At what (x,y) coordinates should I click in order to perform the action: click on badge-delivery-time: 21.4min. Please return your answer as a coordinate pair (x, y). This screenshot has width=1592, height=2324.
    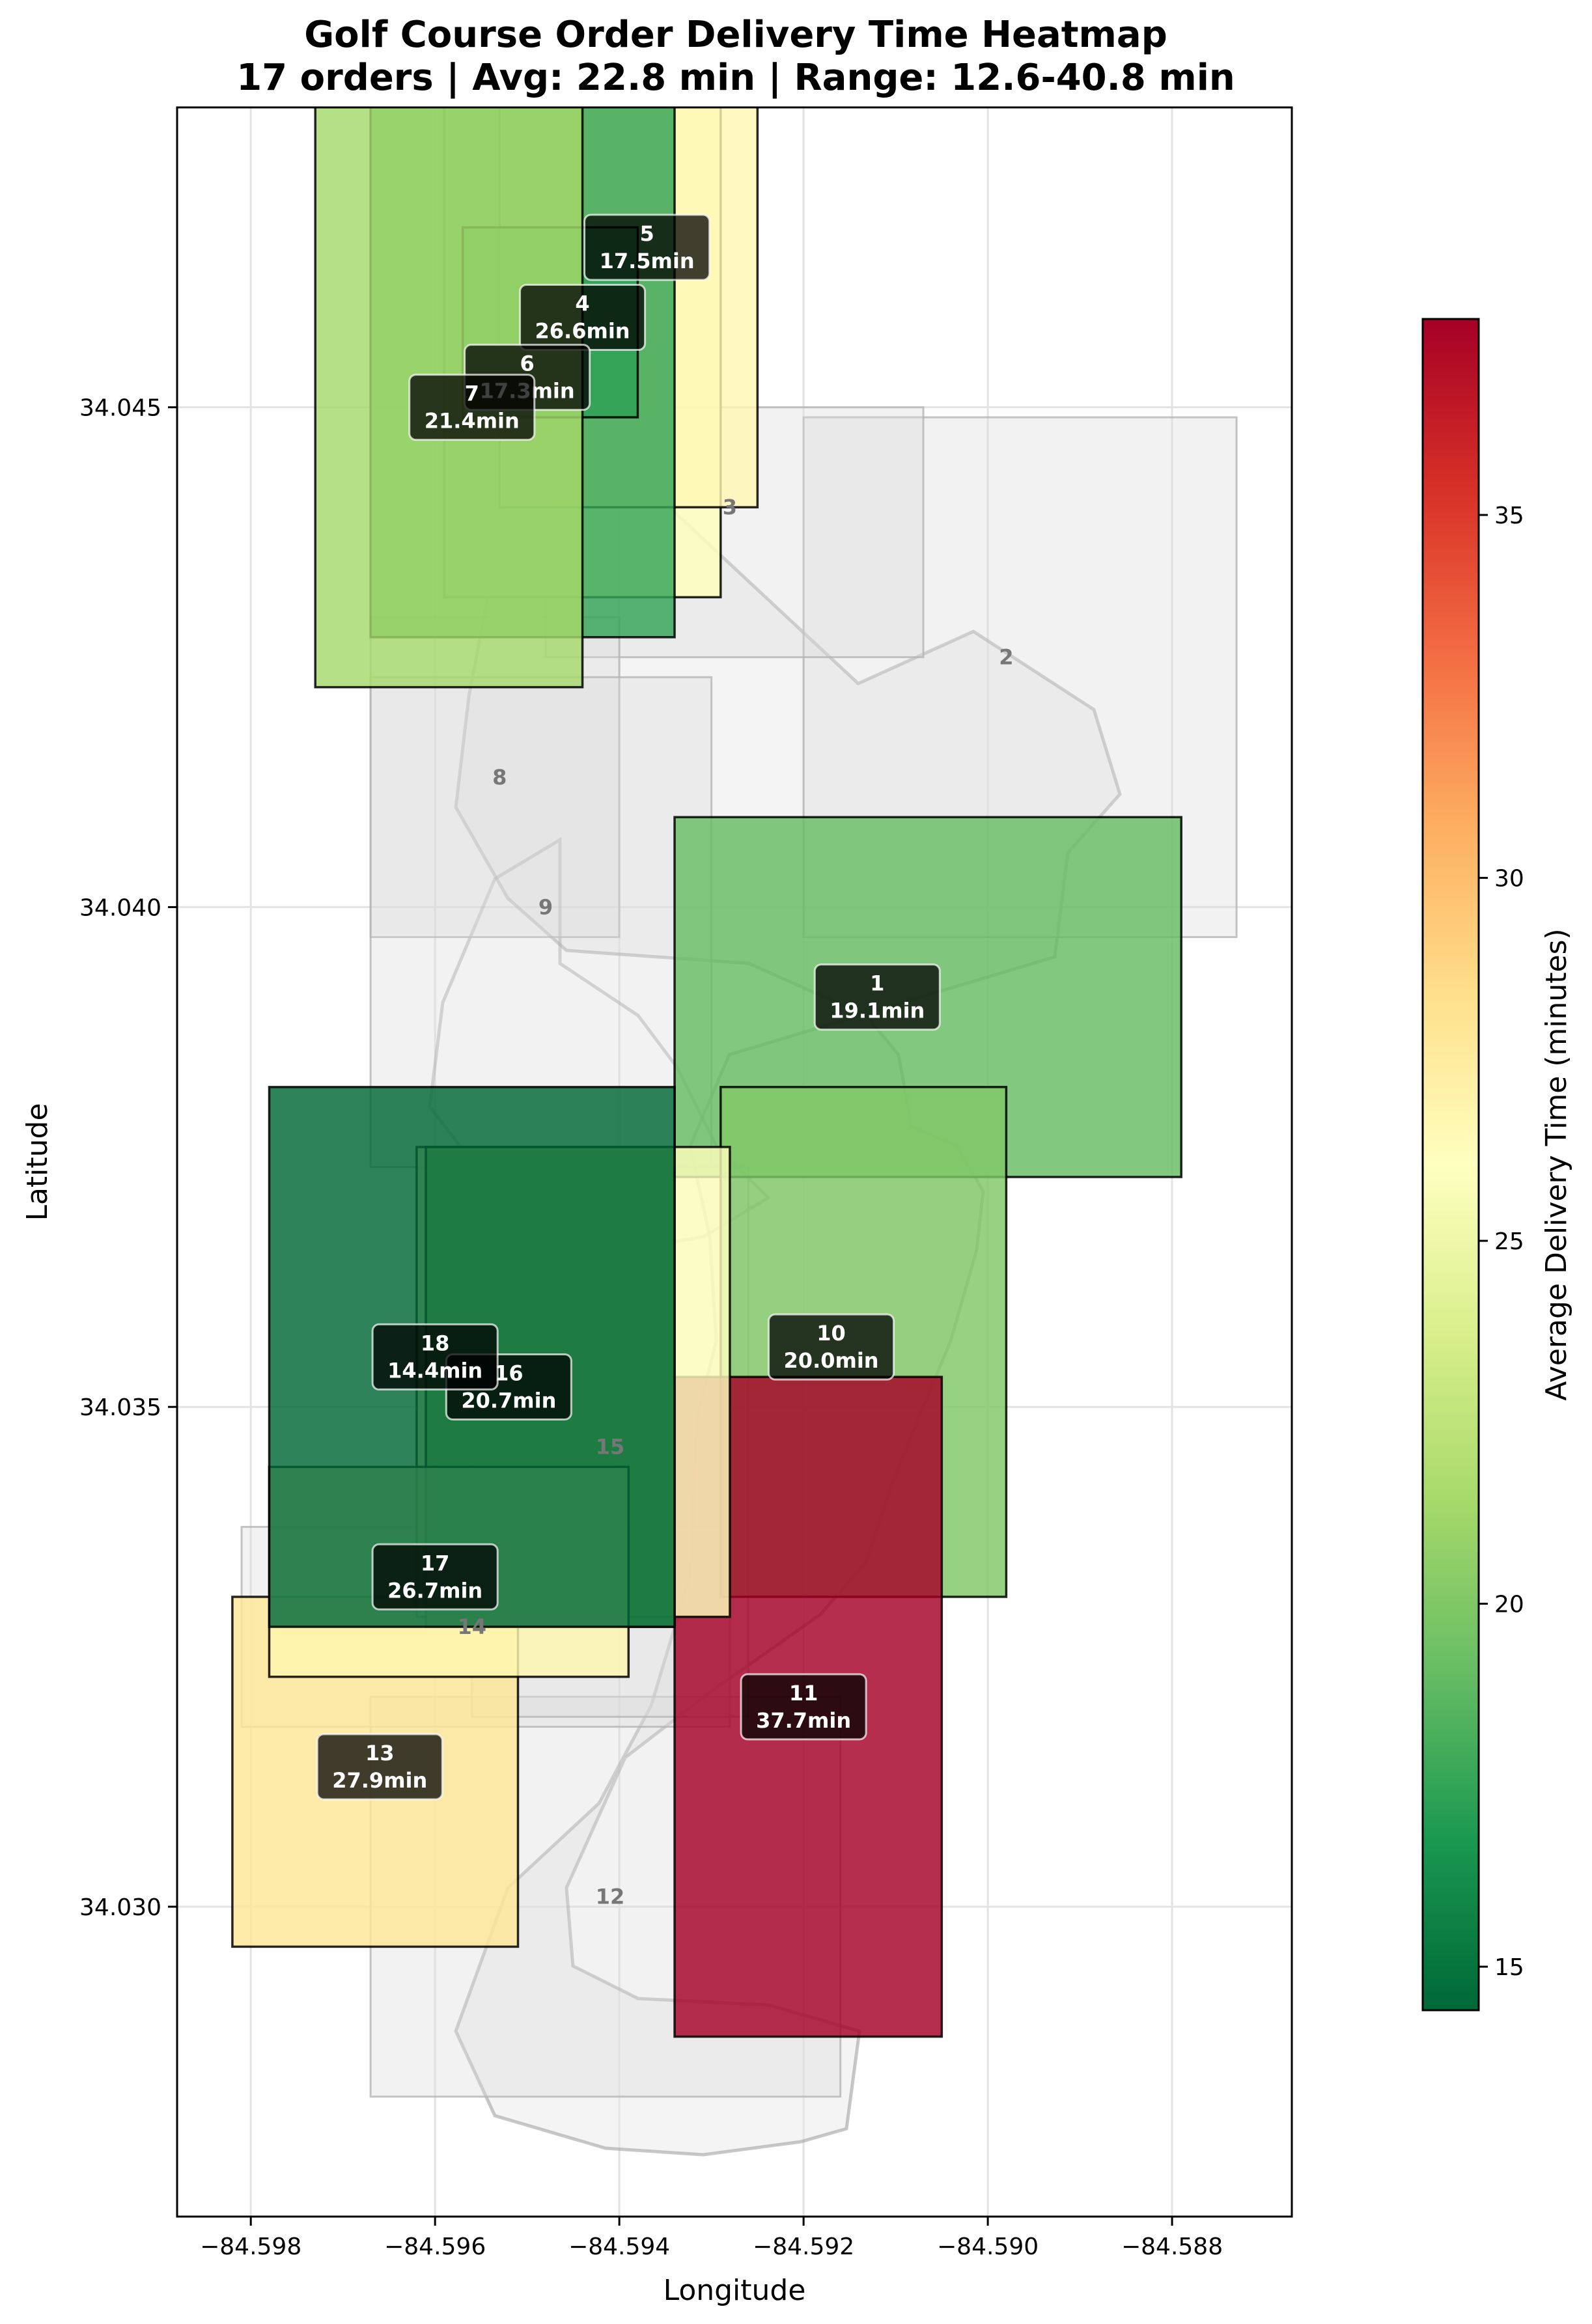
    Looking at the image, I should click on (472, 421).